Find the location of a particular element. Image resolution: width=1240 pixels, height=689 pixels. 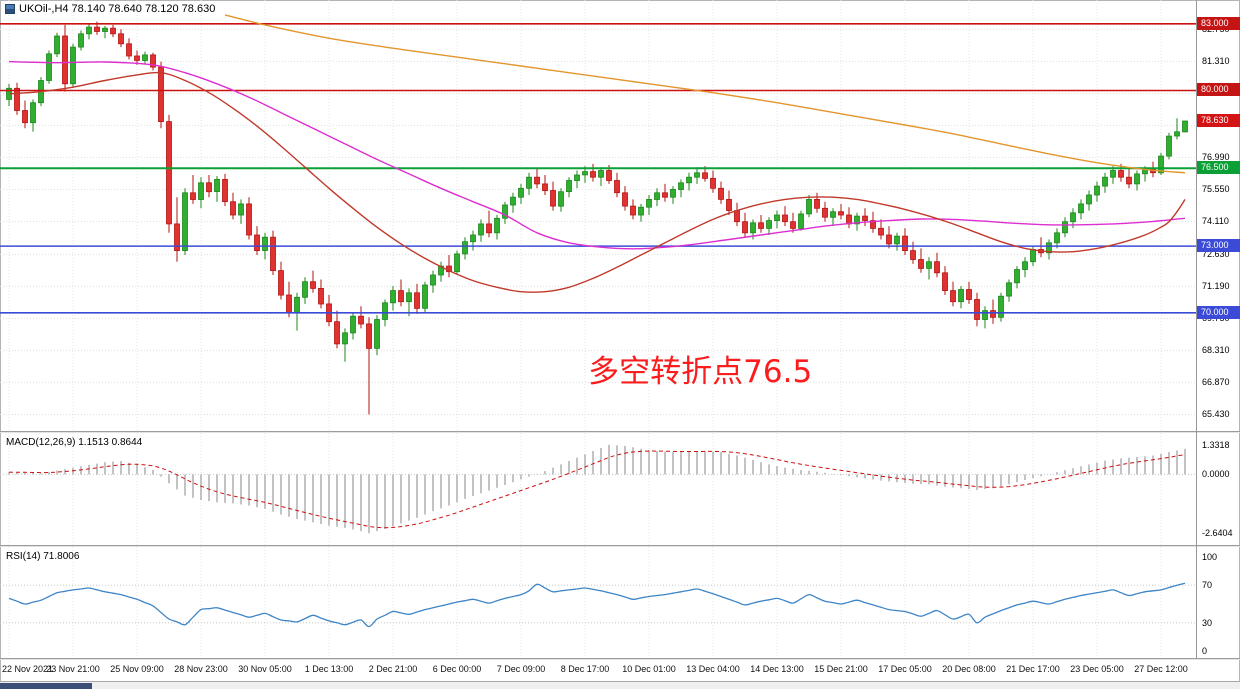

price-tick: 66.870 is located at coordinates (1216, 382).